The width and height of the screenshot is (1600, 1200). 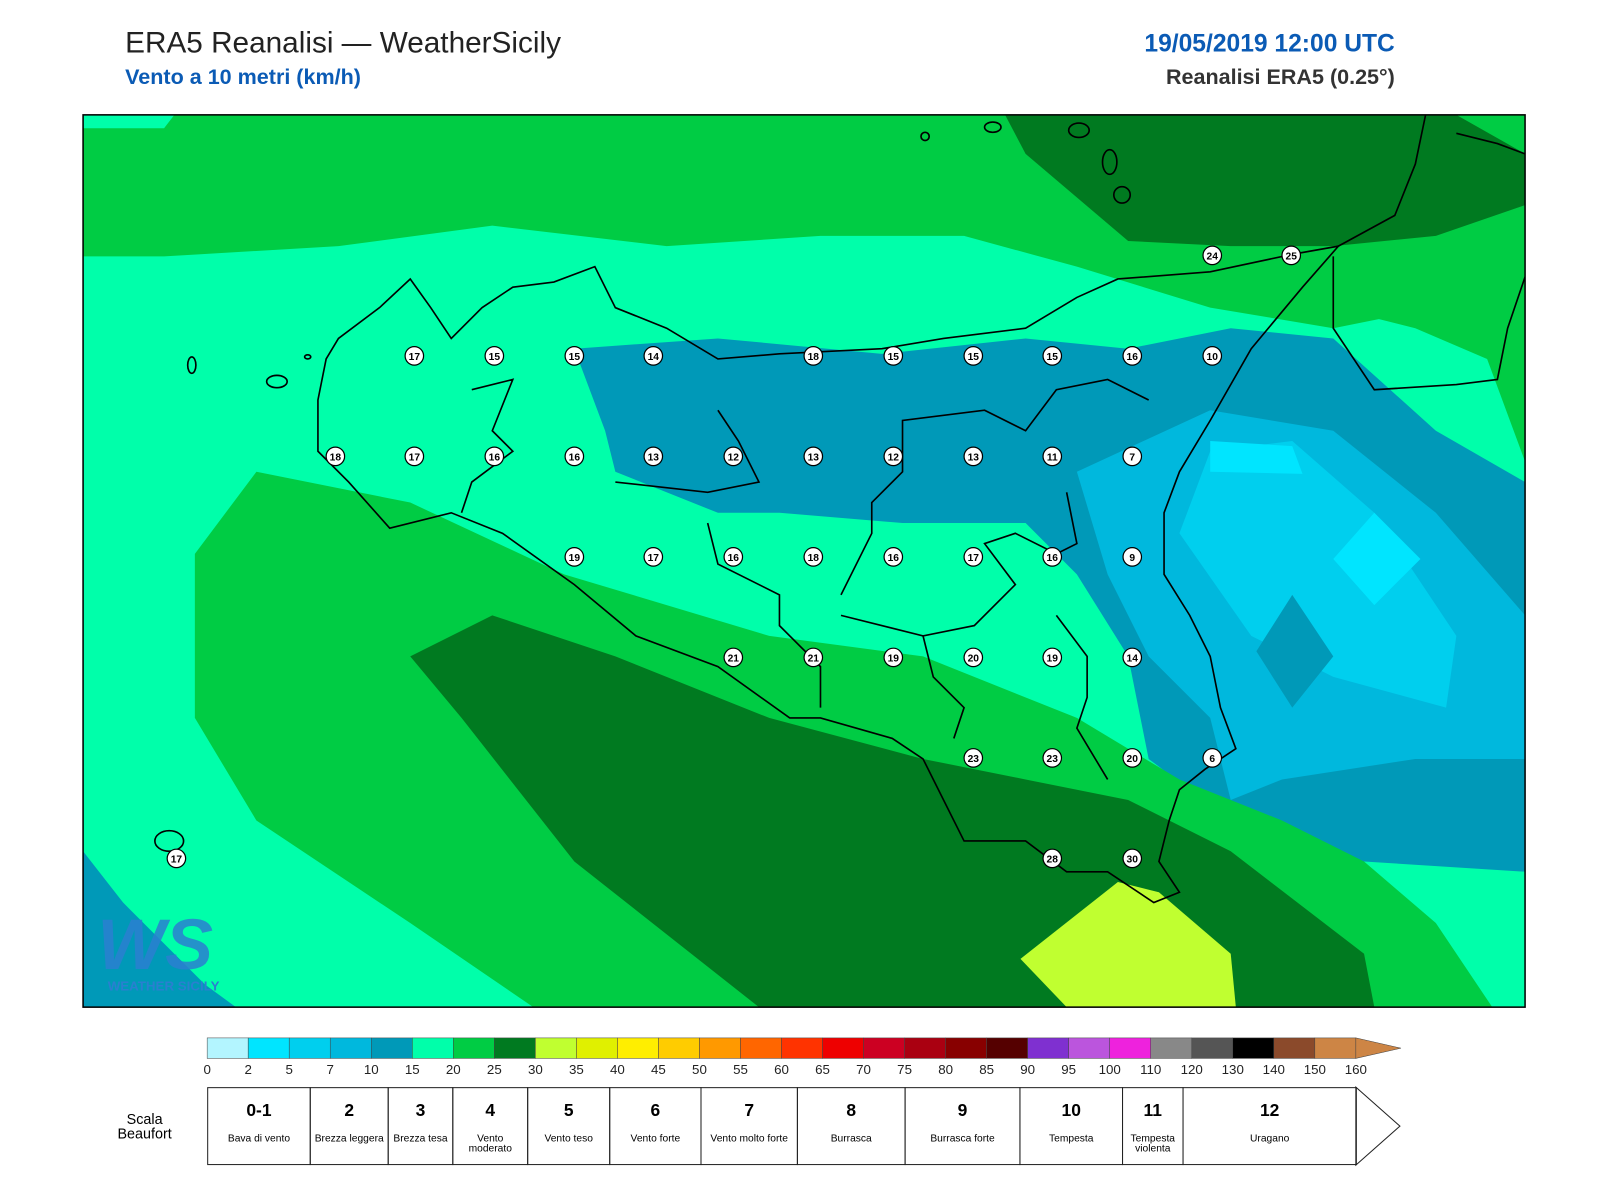 What do you see at coordinates (349, 1139) in the screenshot?
I see `beaufort-label: Brezza leggera` at bounding box center [349, 1139].